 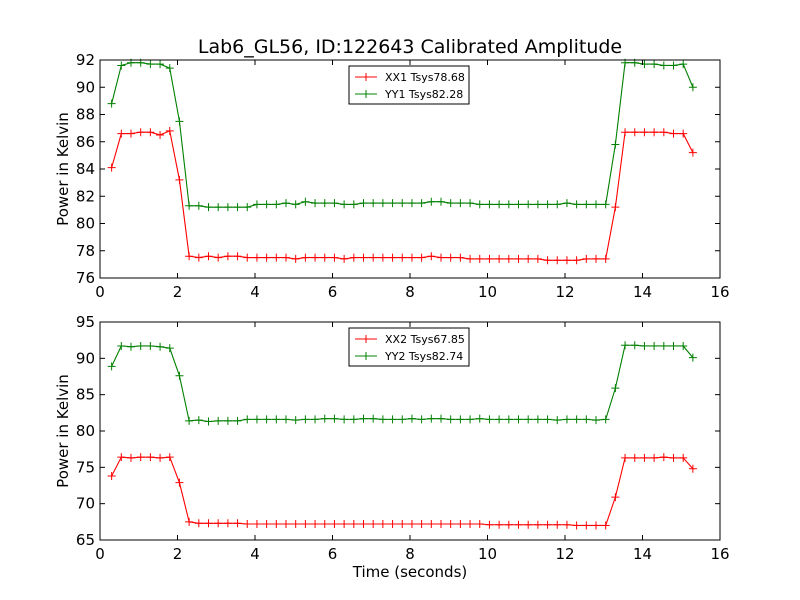 I want to click on x-tick-label: 8, so click(x=410, y=292).